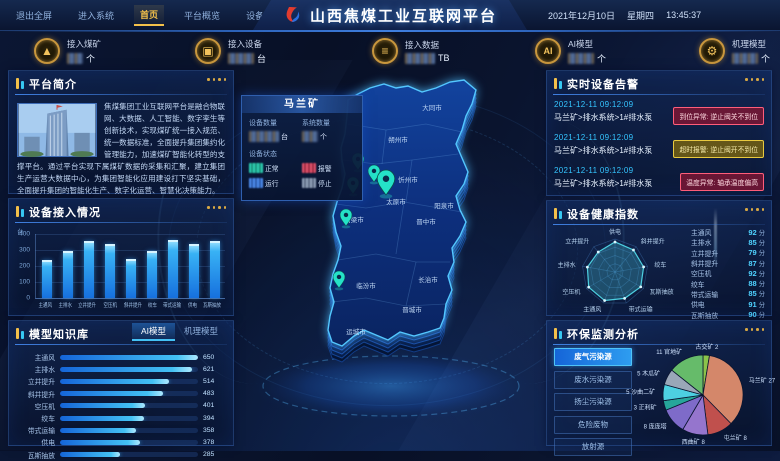 This screenshot has width=780, height=461. Describe the element at coordinates (397, 215) in the screenshot. I see `map-internal-borders` at that location.